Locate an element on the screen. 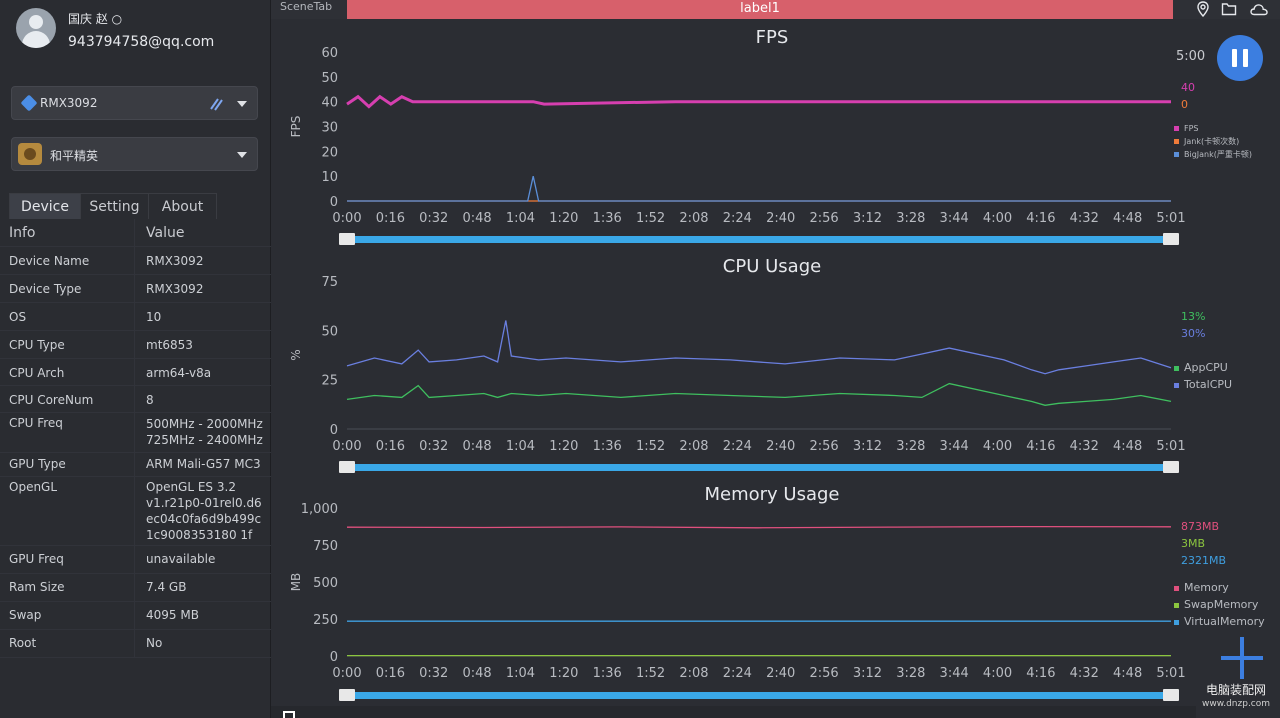 Image resolution: width=1280 pixels, height=718 pixels. x-tick-label: 2:40 is located at coordinates (780, 673).